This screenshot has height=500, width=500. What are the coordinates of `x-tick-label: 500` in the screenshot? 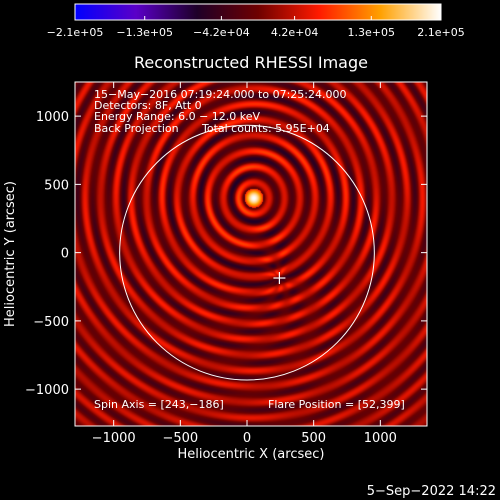 It's located at (313, 438).